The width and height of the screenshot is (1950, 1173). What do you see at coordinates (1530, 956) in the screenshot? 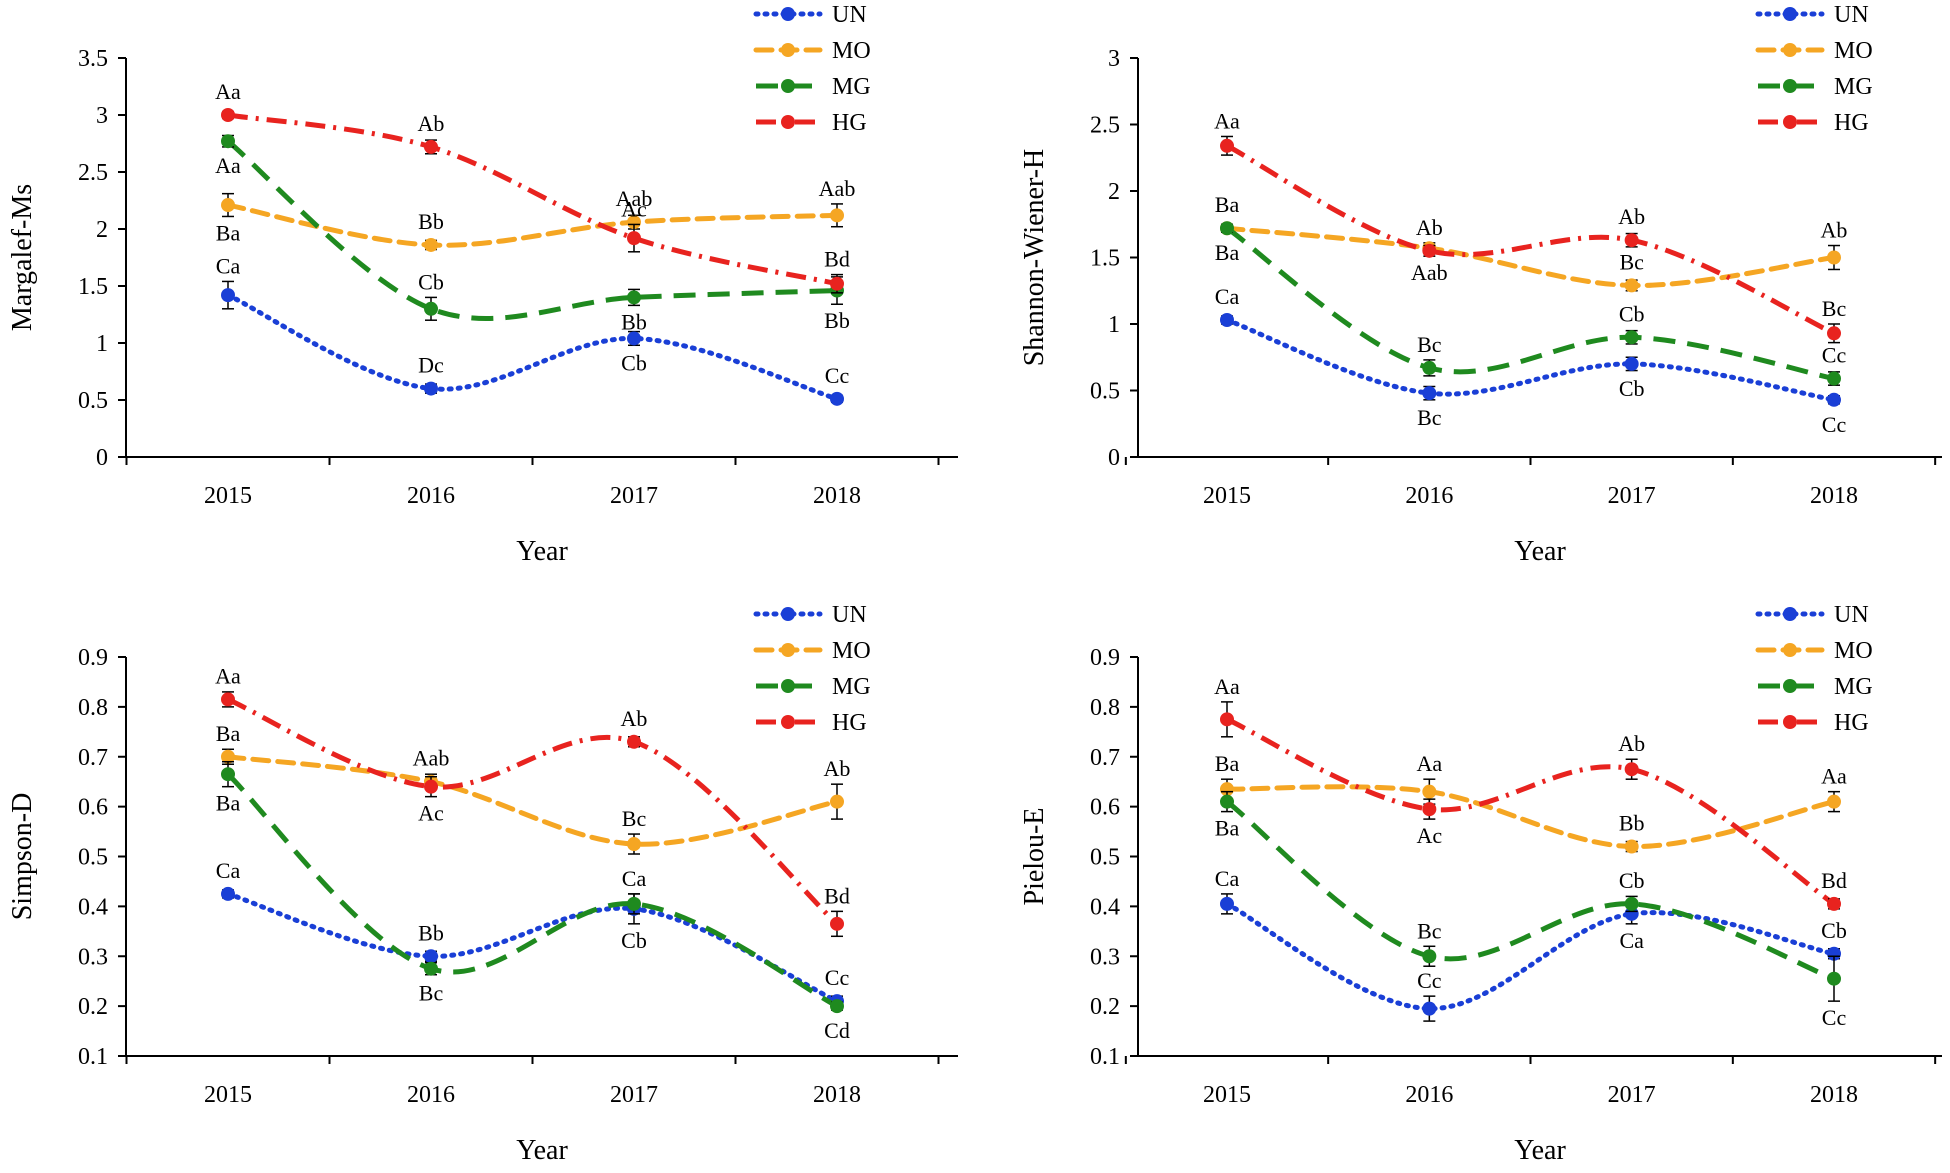
I see `panel-4-series-line-un` at bounding box center [1530, 956].